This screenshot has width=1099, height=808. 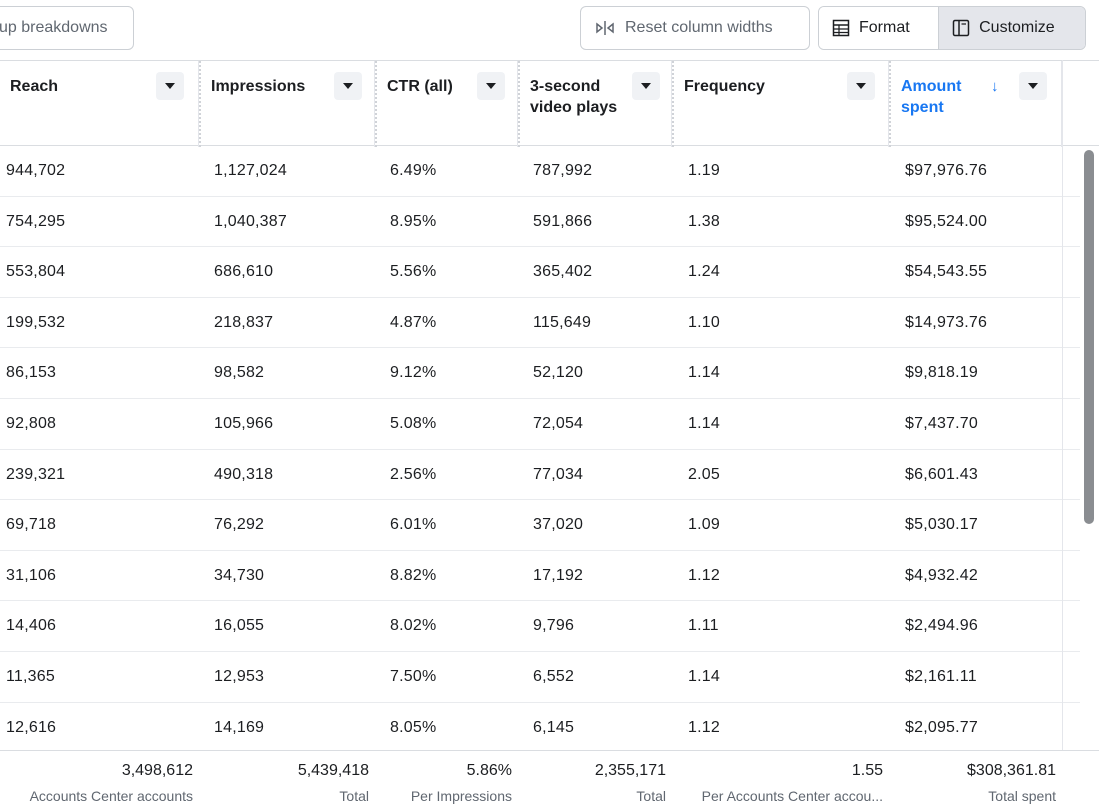 What do you see at coordinates (704, 525) in the screenshot?
I see `cell-frequency: 1.09` at bounding box center [704, 525].